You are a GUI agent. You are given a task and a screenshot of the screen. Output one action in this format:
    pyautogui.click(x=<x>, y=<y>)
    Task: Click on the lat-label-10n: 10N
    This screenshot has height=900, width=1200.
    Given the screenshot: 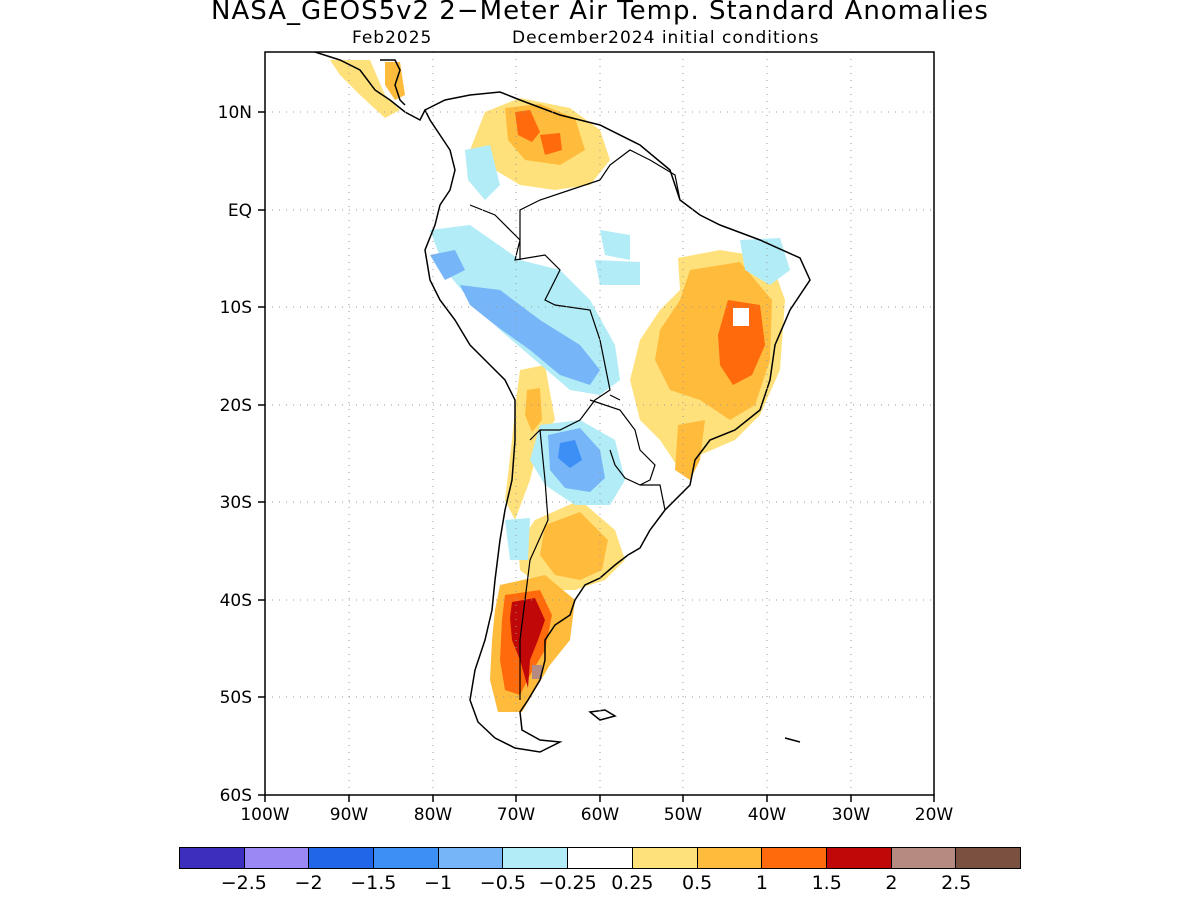 What is the action you would take?
    pyautogui.click(x=235, y=113)
    